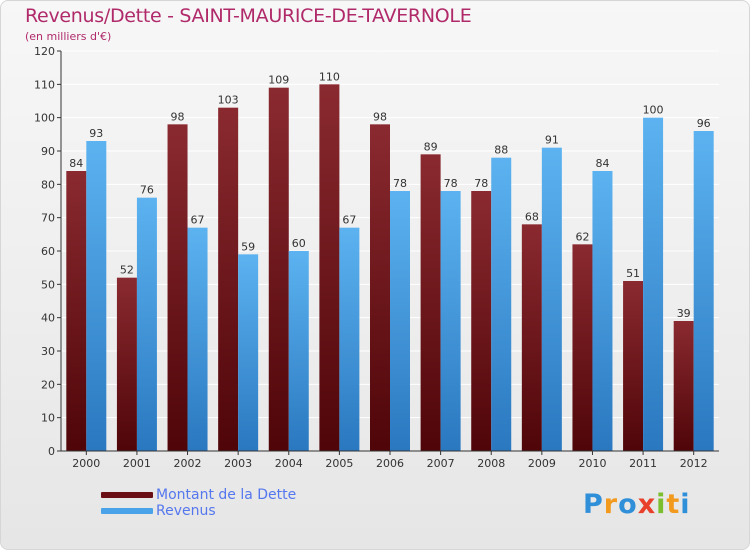 This screenshot has width=750, height=550. What do you see at coordinates (390, 463) in the screenshot?
I see `x-tick-label: 2006` at bounding box center [390, 463].